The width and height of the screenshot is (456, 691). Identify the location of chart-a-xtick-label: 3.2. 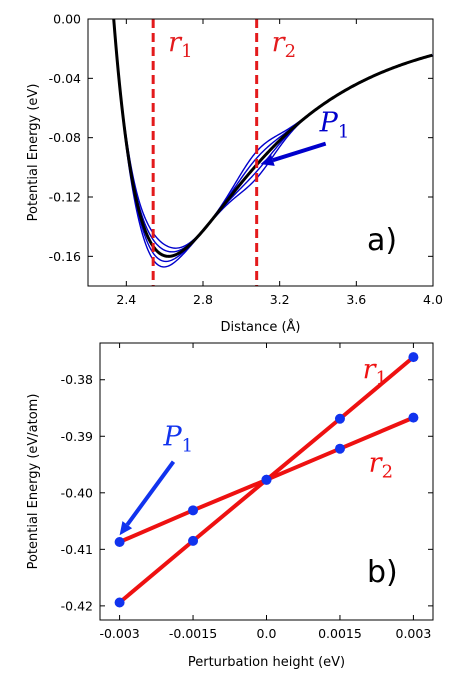
(280, 299).